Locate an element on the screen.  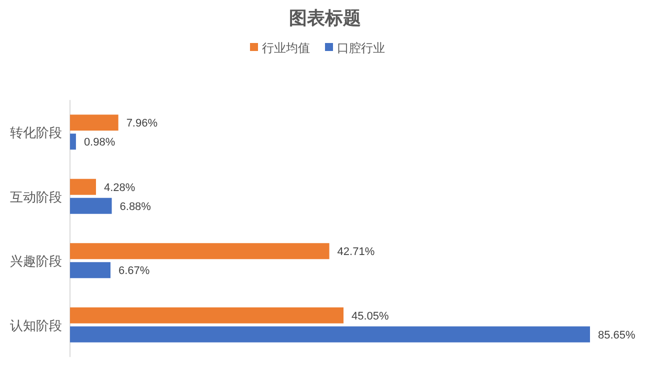
data-label: 85.65% is located at coordinates (617, 335).